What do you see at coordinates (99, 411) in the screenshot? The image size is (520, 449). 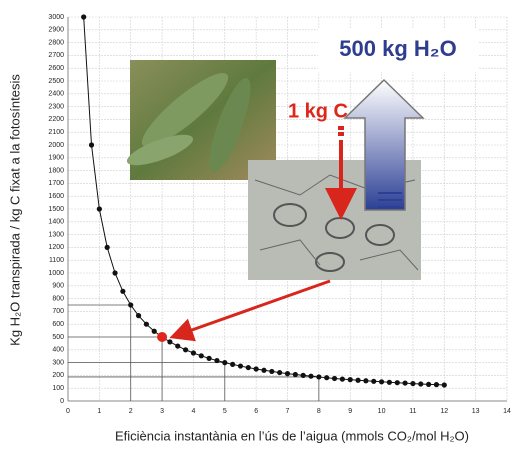 I see `x-tick-label: 1` at bounding box center [99, 411].